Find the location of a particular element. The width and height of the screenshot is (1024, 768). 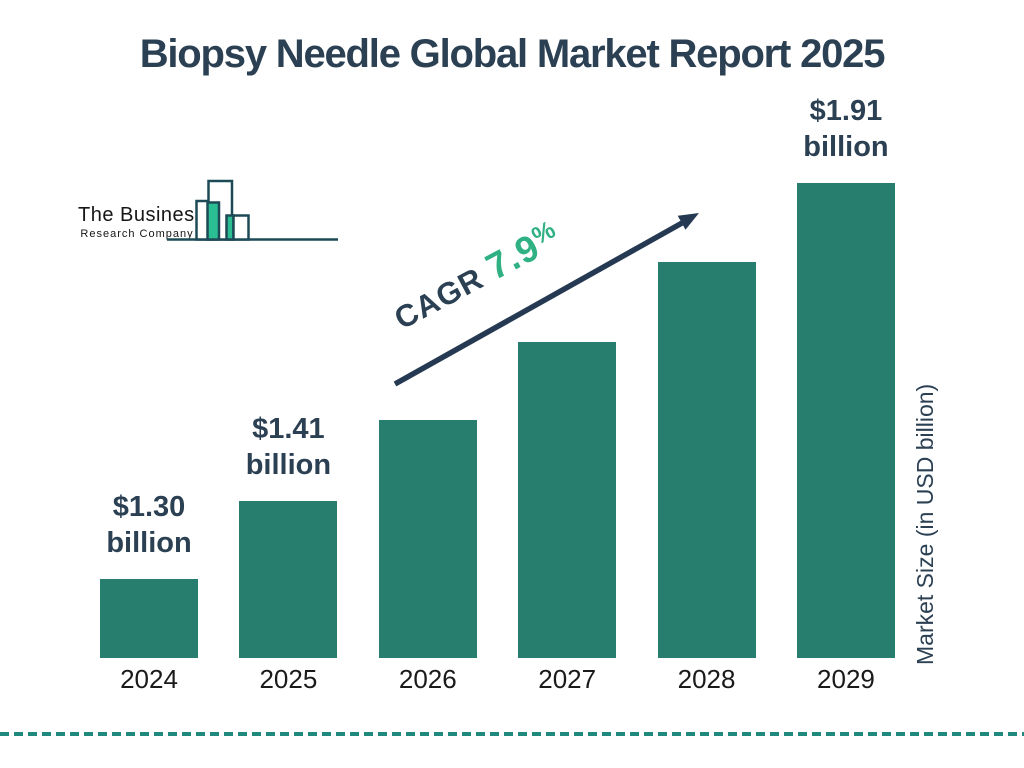

year-label-2024: 2024 is located at coordinates (149, 678).